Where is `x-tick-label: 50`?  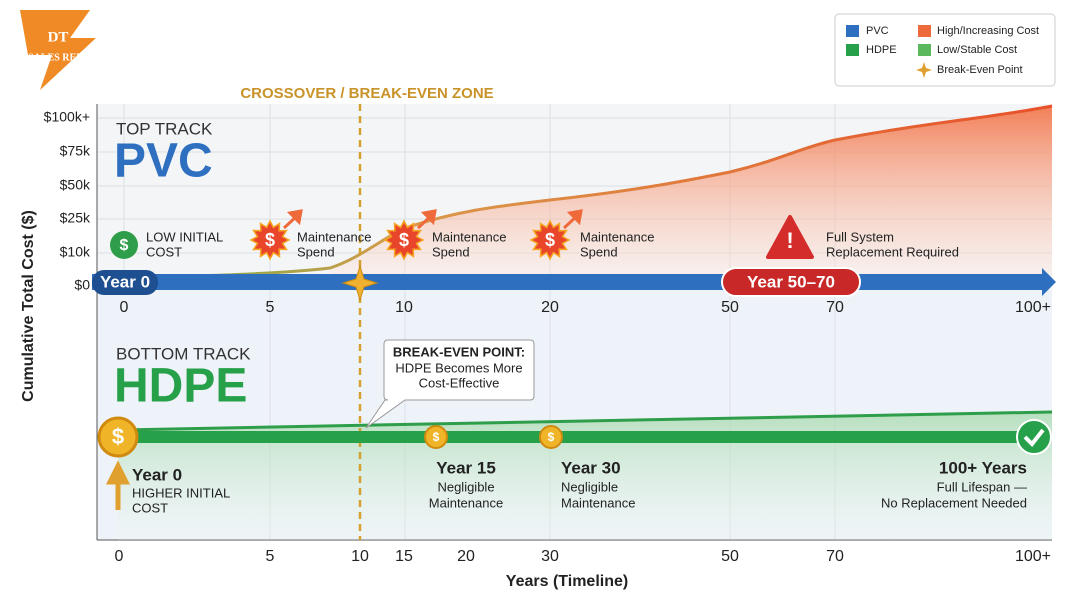 x-tick-label: 50 is located at coordinates (730, 556).